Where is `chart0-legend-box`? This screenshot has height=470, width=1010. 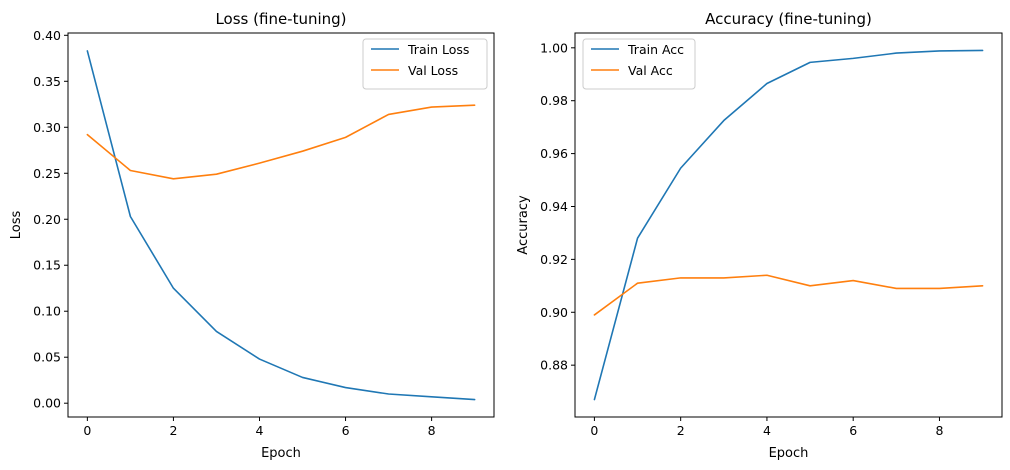
chart0-legend-box is located at coordinates (425, 64).